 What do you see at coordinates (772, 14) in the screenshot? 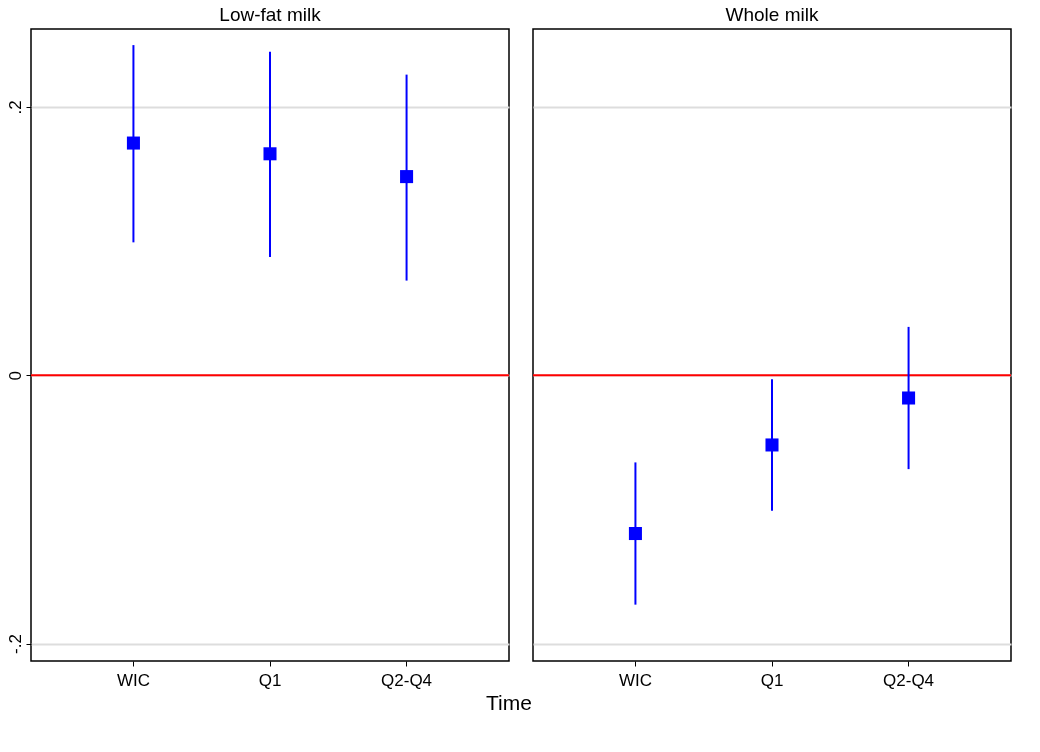
I see `chart-title: Whole milk` at bounding box center [772, 14].